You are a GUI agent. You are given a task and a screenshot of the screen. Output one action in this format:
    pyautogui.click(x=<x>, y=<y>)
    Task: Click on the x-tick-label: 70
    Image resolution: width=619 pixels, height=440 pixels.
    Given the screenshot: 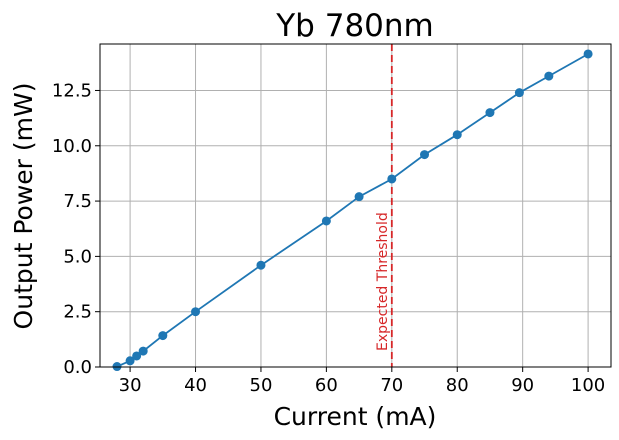 What is the action you would take?
    pyautogui.click(x=391, y=385)
    